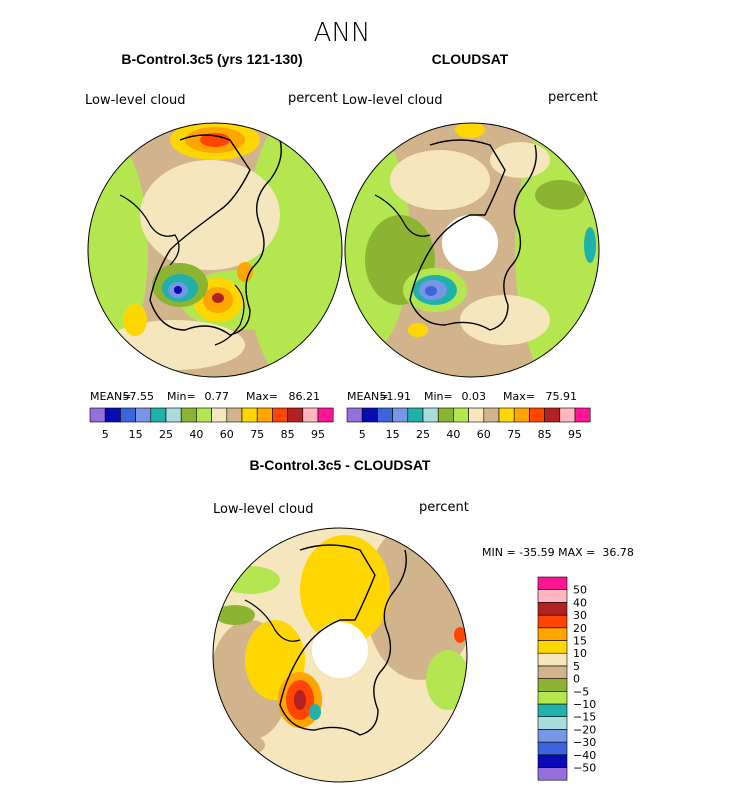 This screenshot has height=788, width=733. Describe the element at coordinates (211, 59) in the screenshot. I see `panel1-title: B-Control.3c5 (yrs 121-130)` at that location.